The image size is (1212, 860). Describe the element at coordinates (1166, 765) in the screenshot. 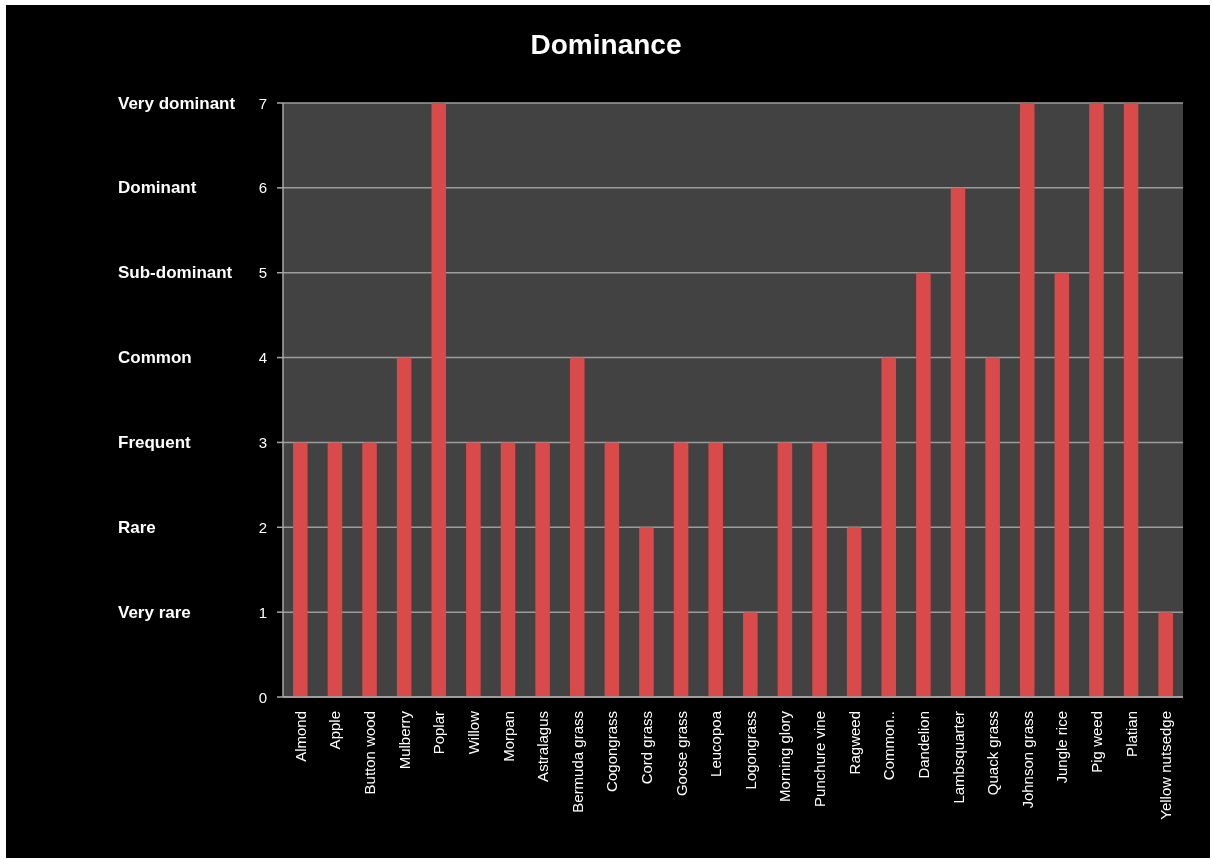

I see `x-tick-label: Yellow nutsedge` at that location.